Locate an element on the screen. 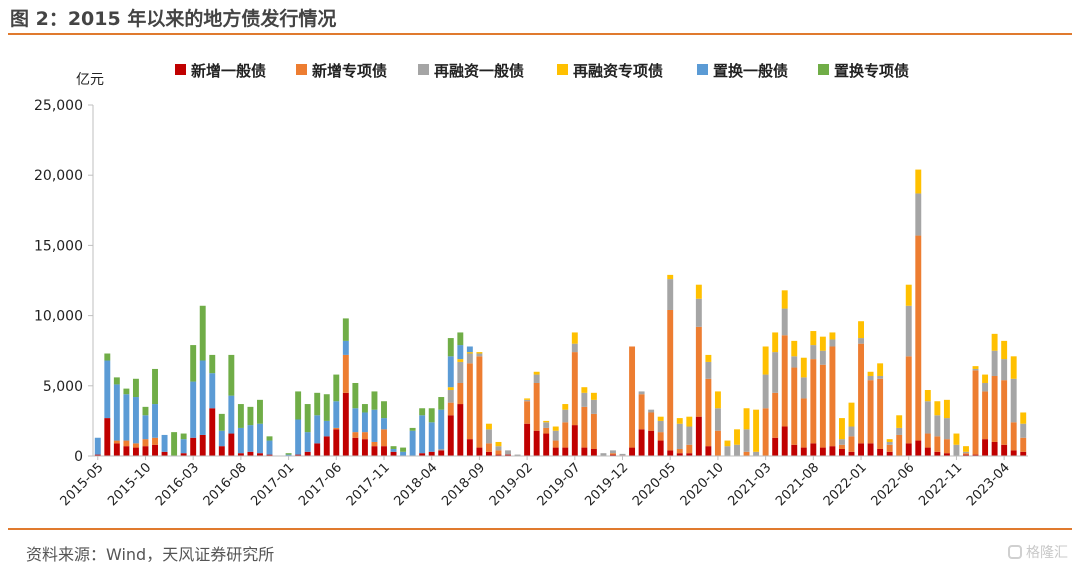 This screenshot has width=1080, height=570. footer-rule is located at coordinates (540, 529).